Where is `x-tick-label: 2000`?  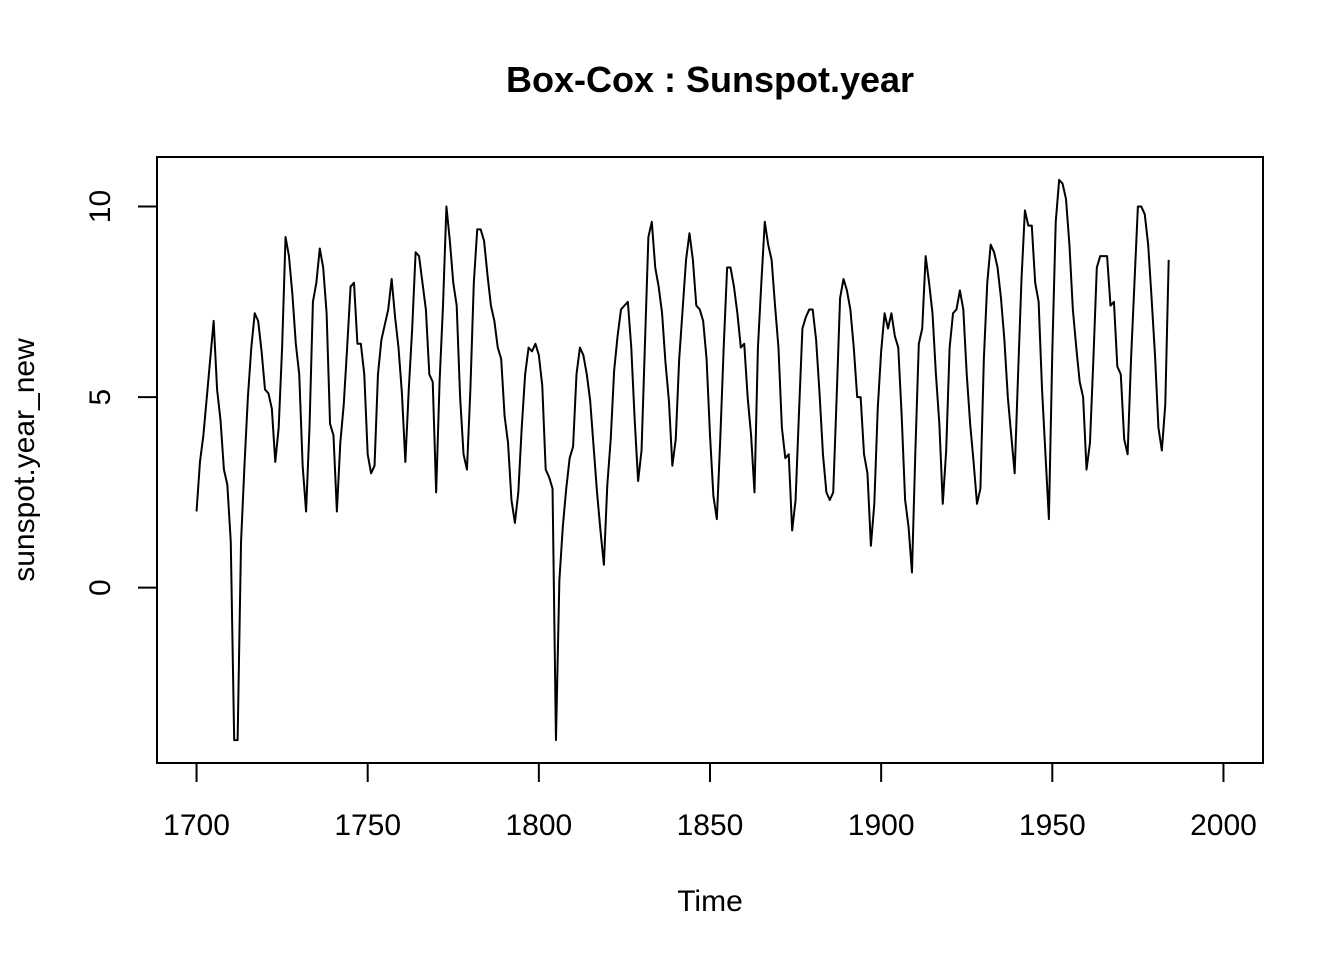 x-tick-label: 2000 is located at coordinates (1223, 825).